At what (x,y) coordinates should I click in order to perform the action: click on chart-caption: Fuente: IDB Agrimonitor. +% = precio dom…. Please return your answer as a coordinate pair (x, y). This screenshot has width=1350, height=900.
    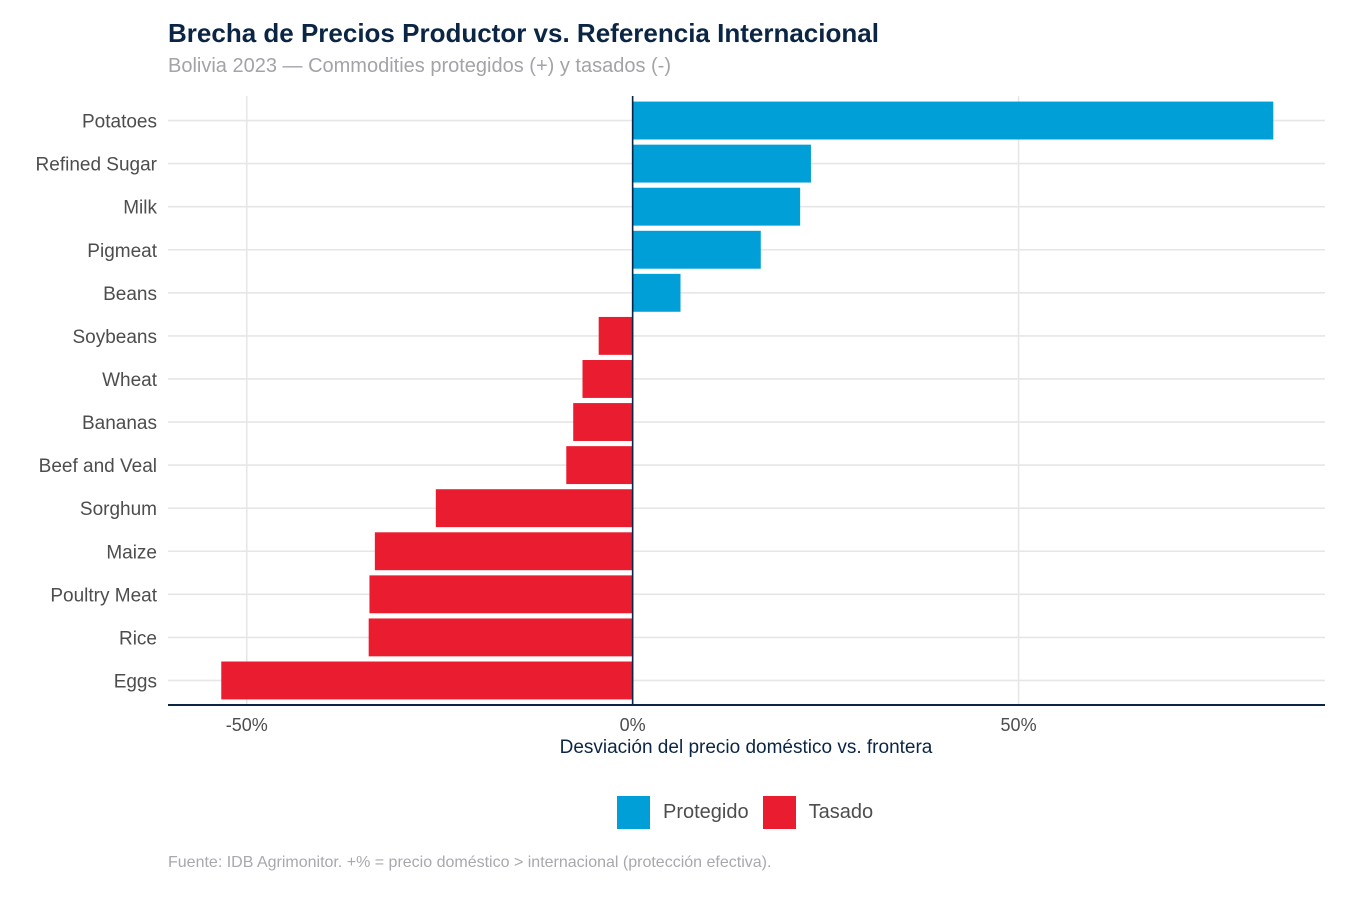
    Looking at the image, I should click on (470, 862).